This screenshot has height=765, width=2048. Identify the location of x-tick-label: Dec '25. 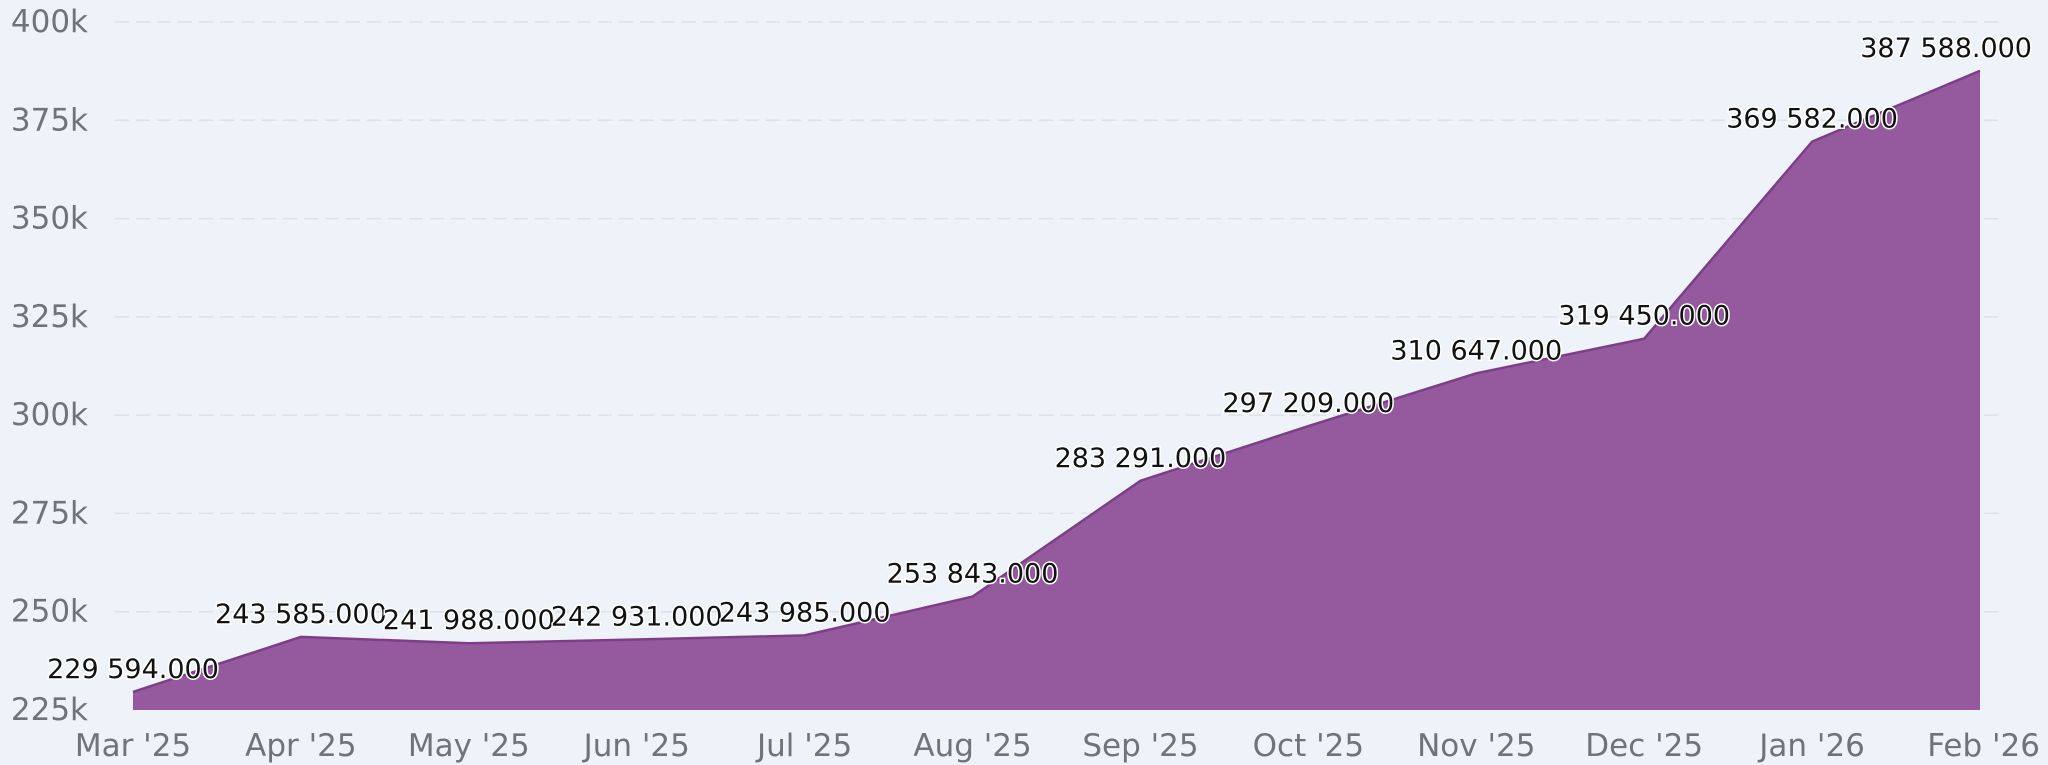
(1644, 746).